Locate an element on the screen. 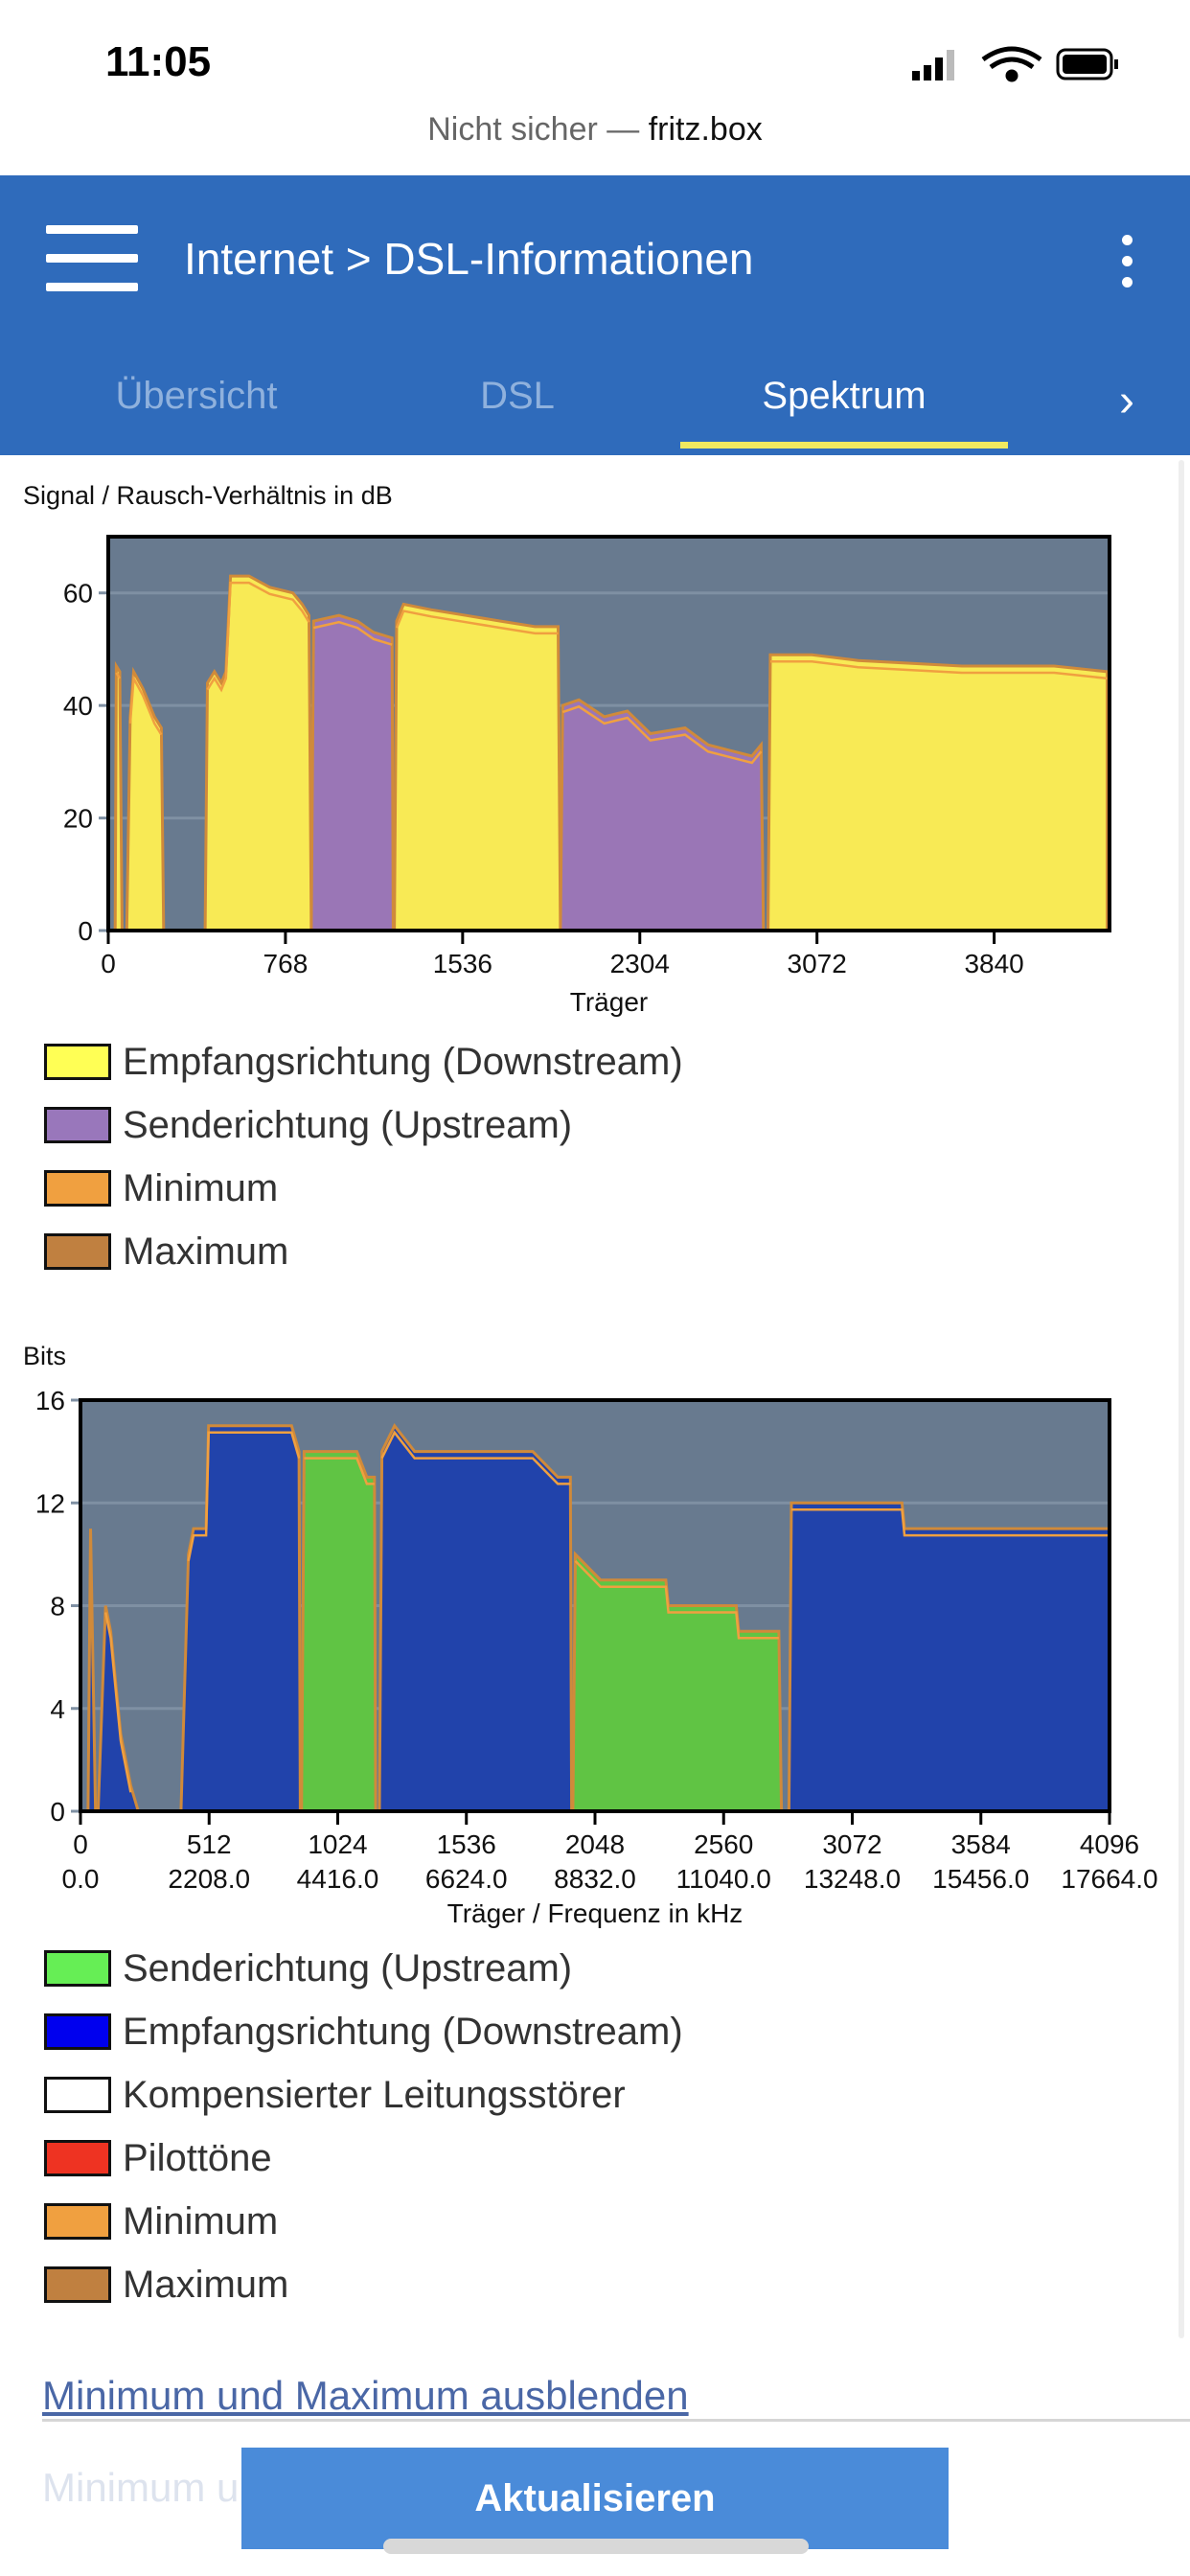 The height and width of the screenshot is (2576, 1190). chart1-title: Signal / Rausch-Verhältnis in dB is located at coordinates (208, 495).